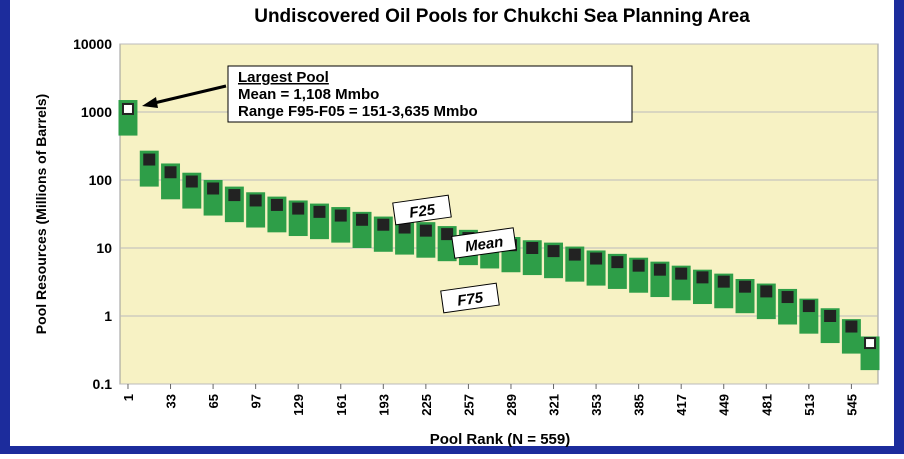 The height and width of the screenshot is (459, 904). Describe the element at coordinates (128, 397) in the screenshot. I see `x-tick-label: 1` at that location.